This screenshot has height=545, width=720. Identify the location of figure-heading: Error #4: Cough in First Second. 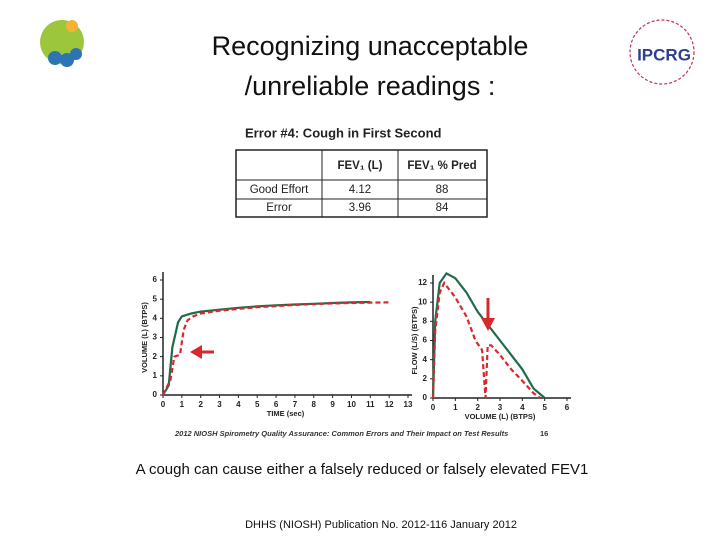
(343, 132).